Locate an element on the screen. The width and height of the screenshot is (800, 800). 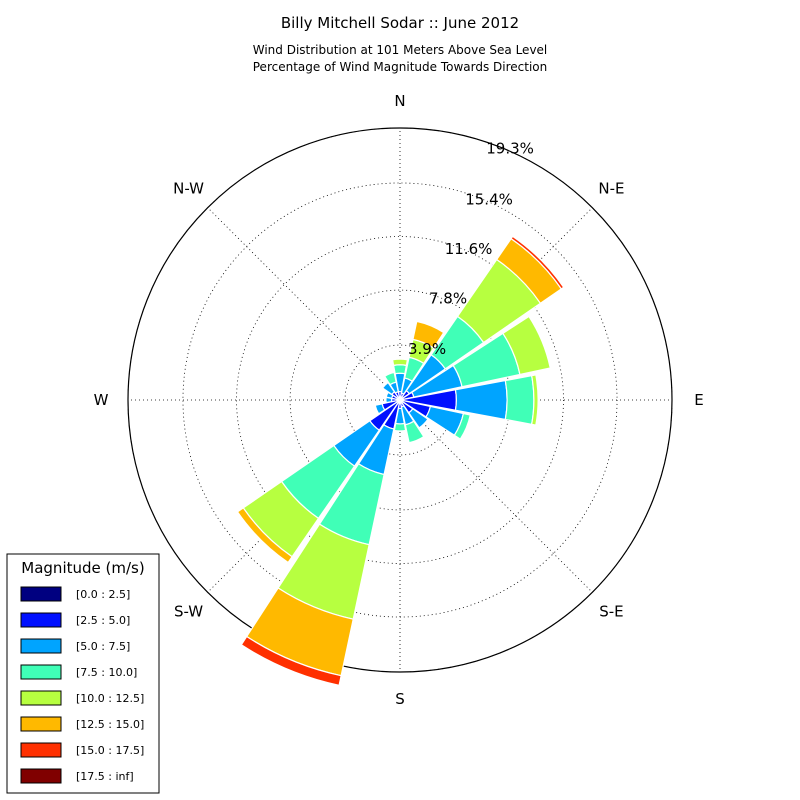
legend-label-7: [17.5 : inf] is located at coordinates (105, 776).